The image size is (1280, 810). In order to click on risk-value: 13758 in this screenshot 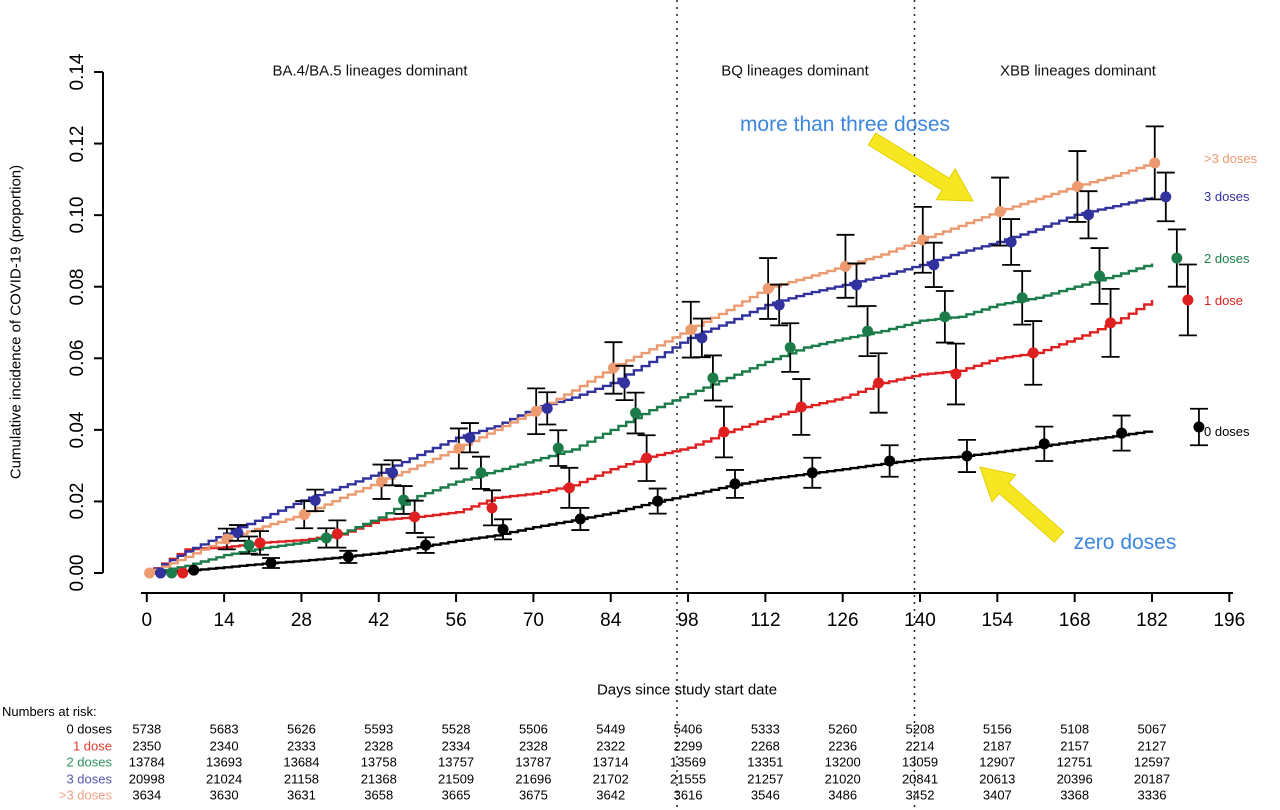, I will do `click(378, 762)`.